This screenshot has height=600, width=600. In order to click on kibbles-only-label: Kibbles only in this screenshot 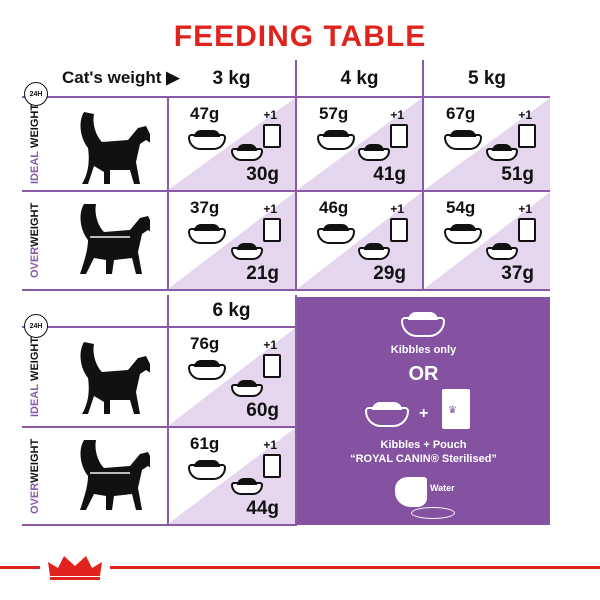, I will do `click(423, 350)`.